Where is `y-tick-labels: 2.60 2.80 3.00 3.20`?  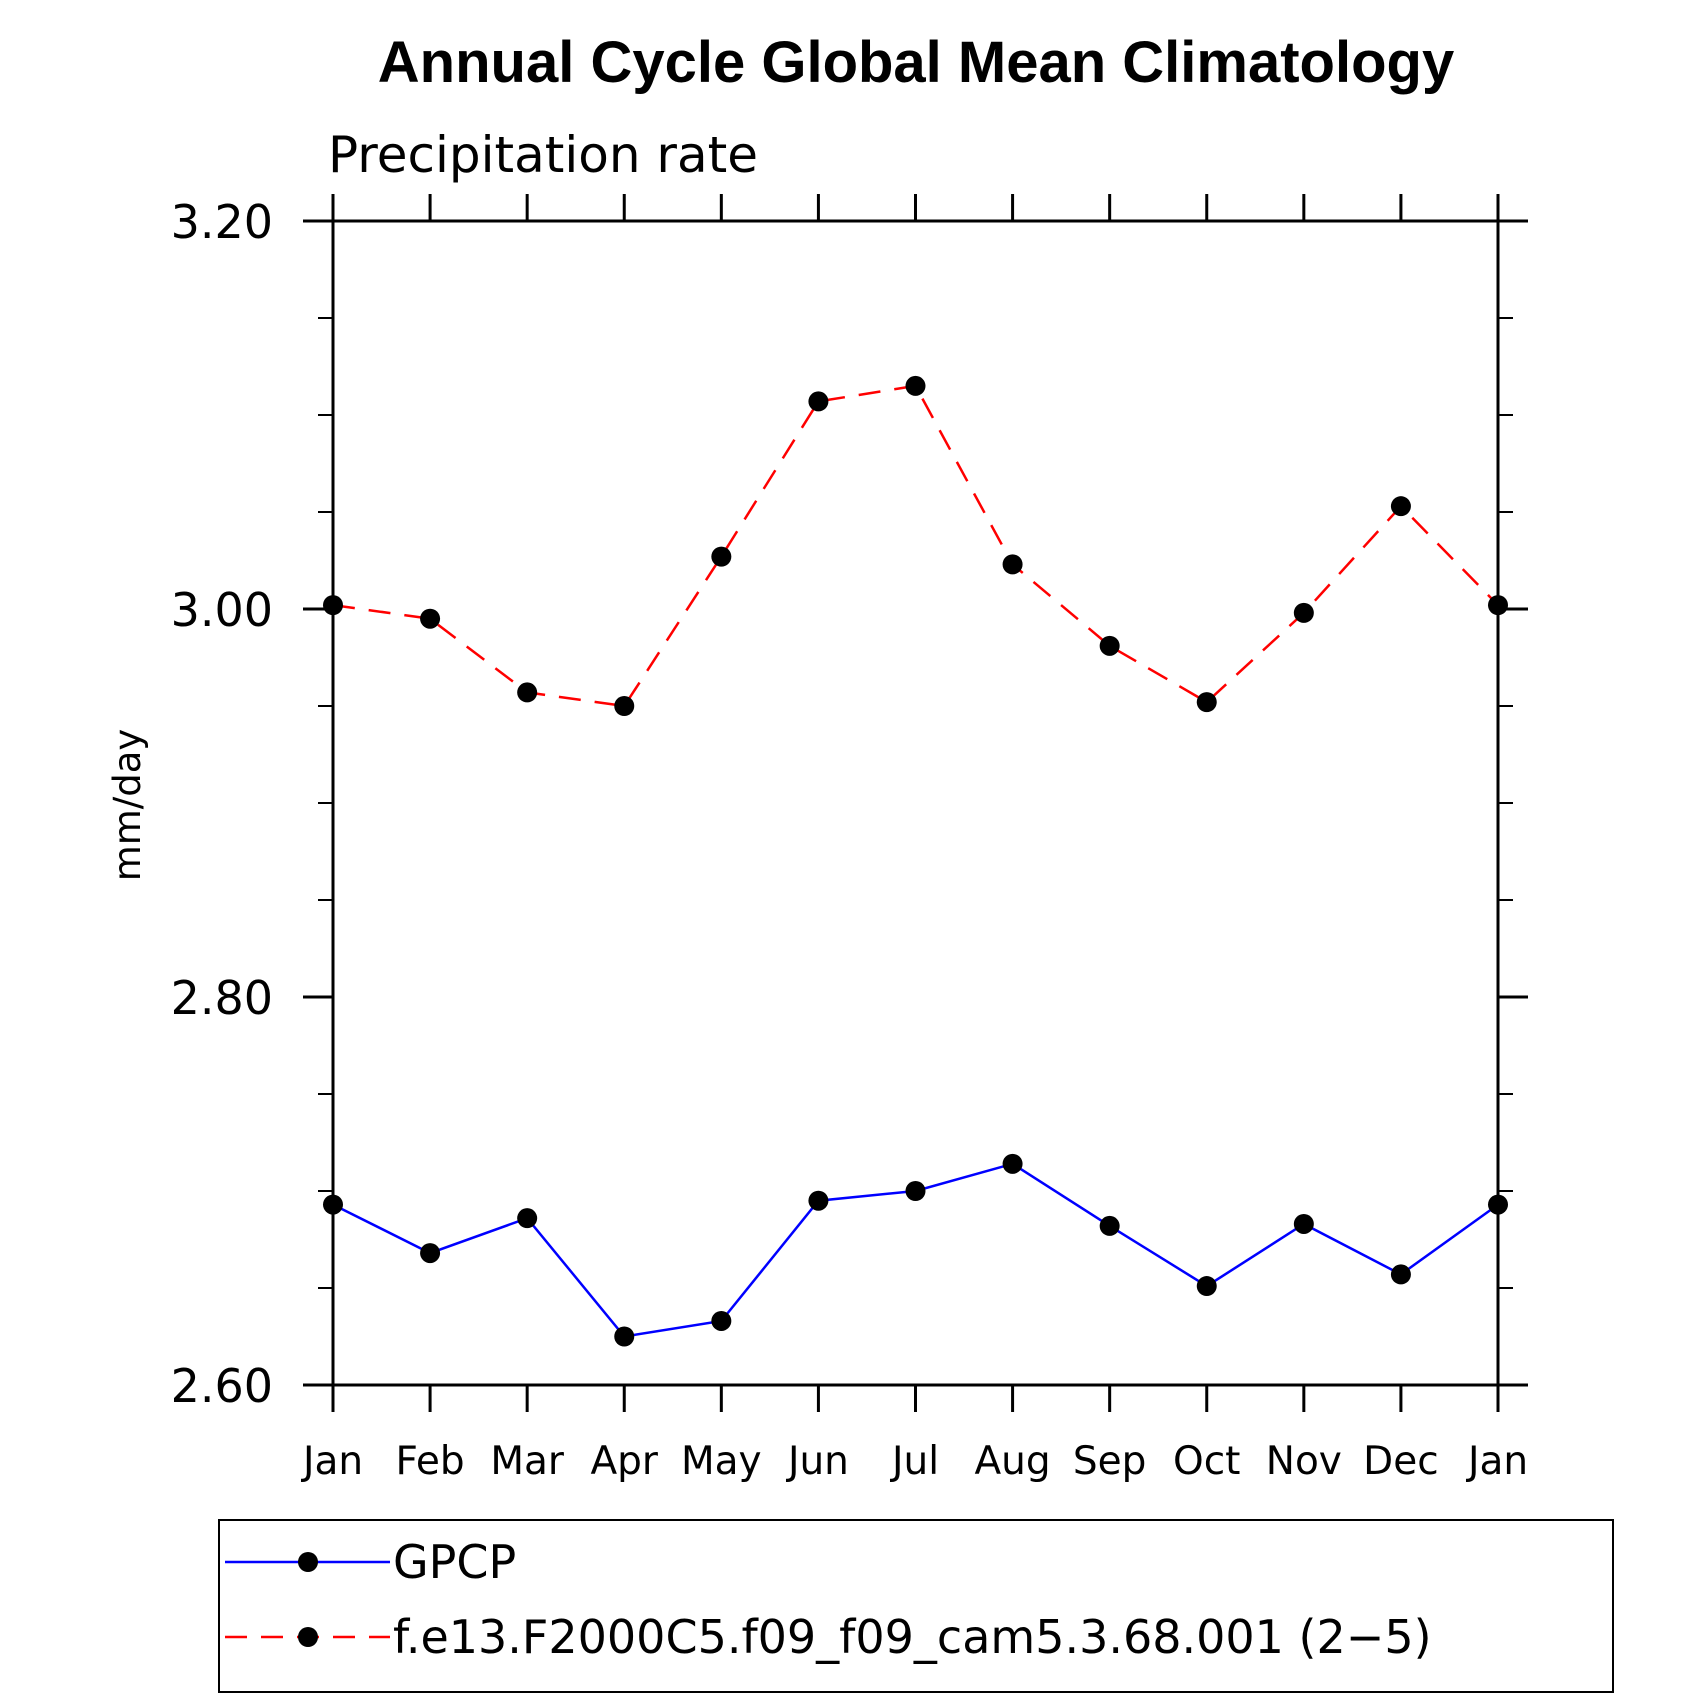
y-tick-labels: 2.60 2.80 3.00 3.20 is located at coordinates (222, 804).